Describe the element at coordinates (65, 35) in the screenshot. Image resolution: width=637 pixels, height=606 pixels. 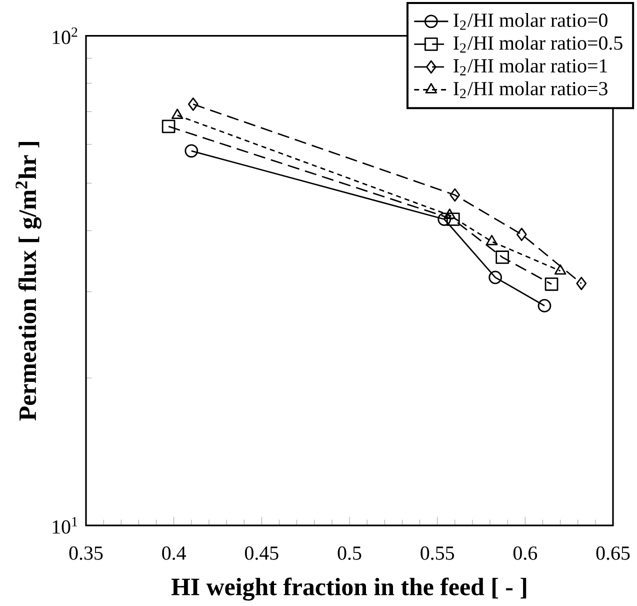
I see `y-tick-label: 10$^{2}$` at that location.